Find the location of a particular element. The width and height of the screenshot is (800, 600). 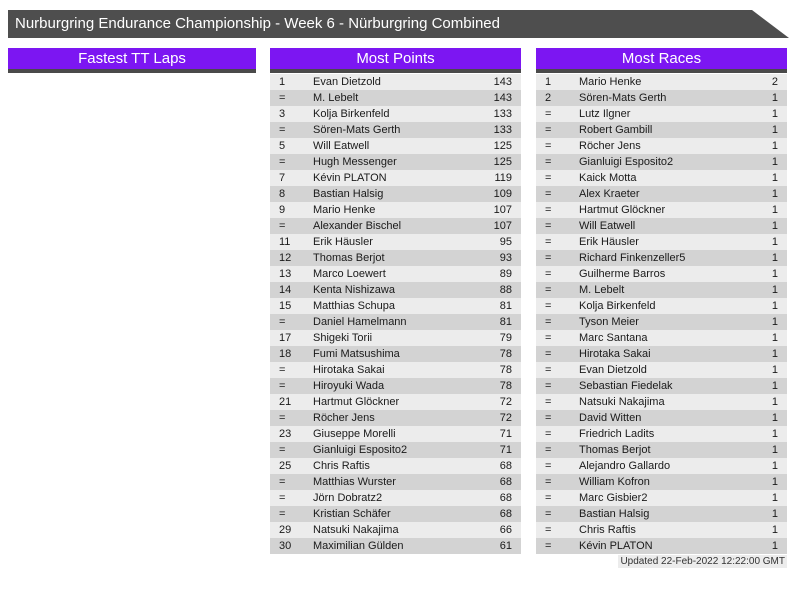

table-row: 21 Hartmut Glöckner 72 is located at coordinates (395, 402).